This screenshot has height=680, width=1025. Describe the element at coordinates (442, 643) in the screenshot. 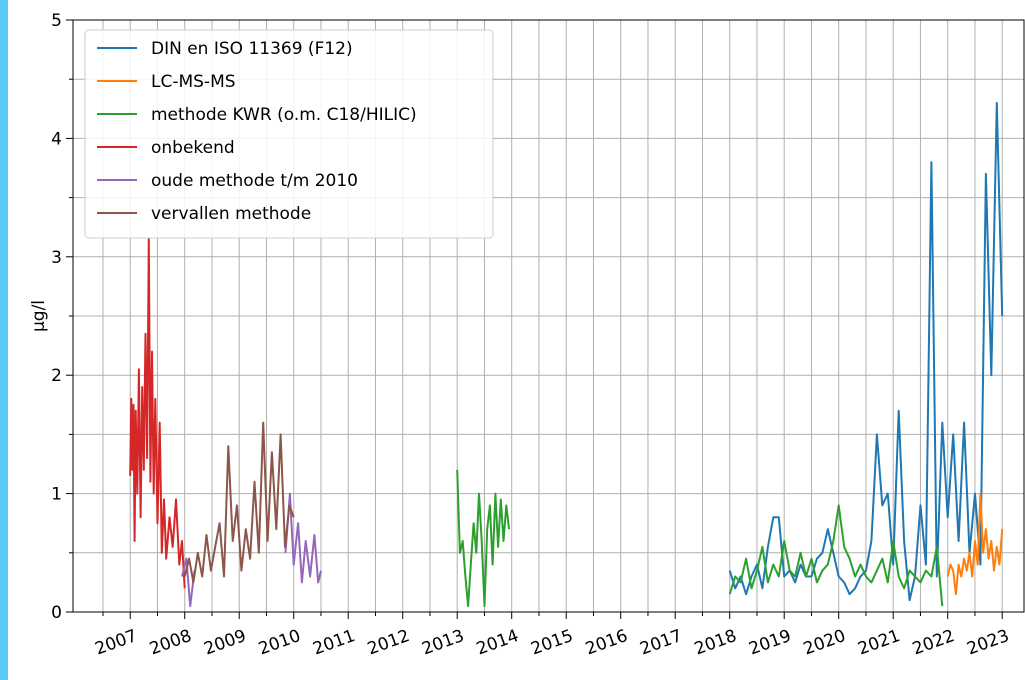

I see `x-tick-label: 2013` at that location.